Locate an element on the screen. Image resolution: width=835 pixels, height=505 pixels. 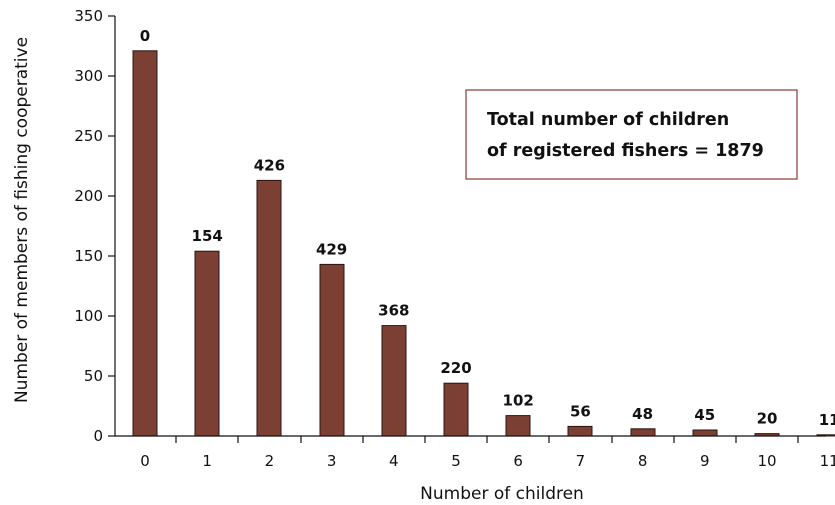
x-axis-title: Number of children is located at coordinates (502, 494).